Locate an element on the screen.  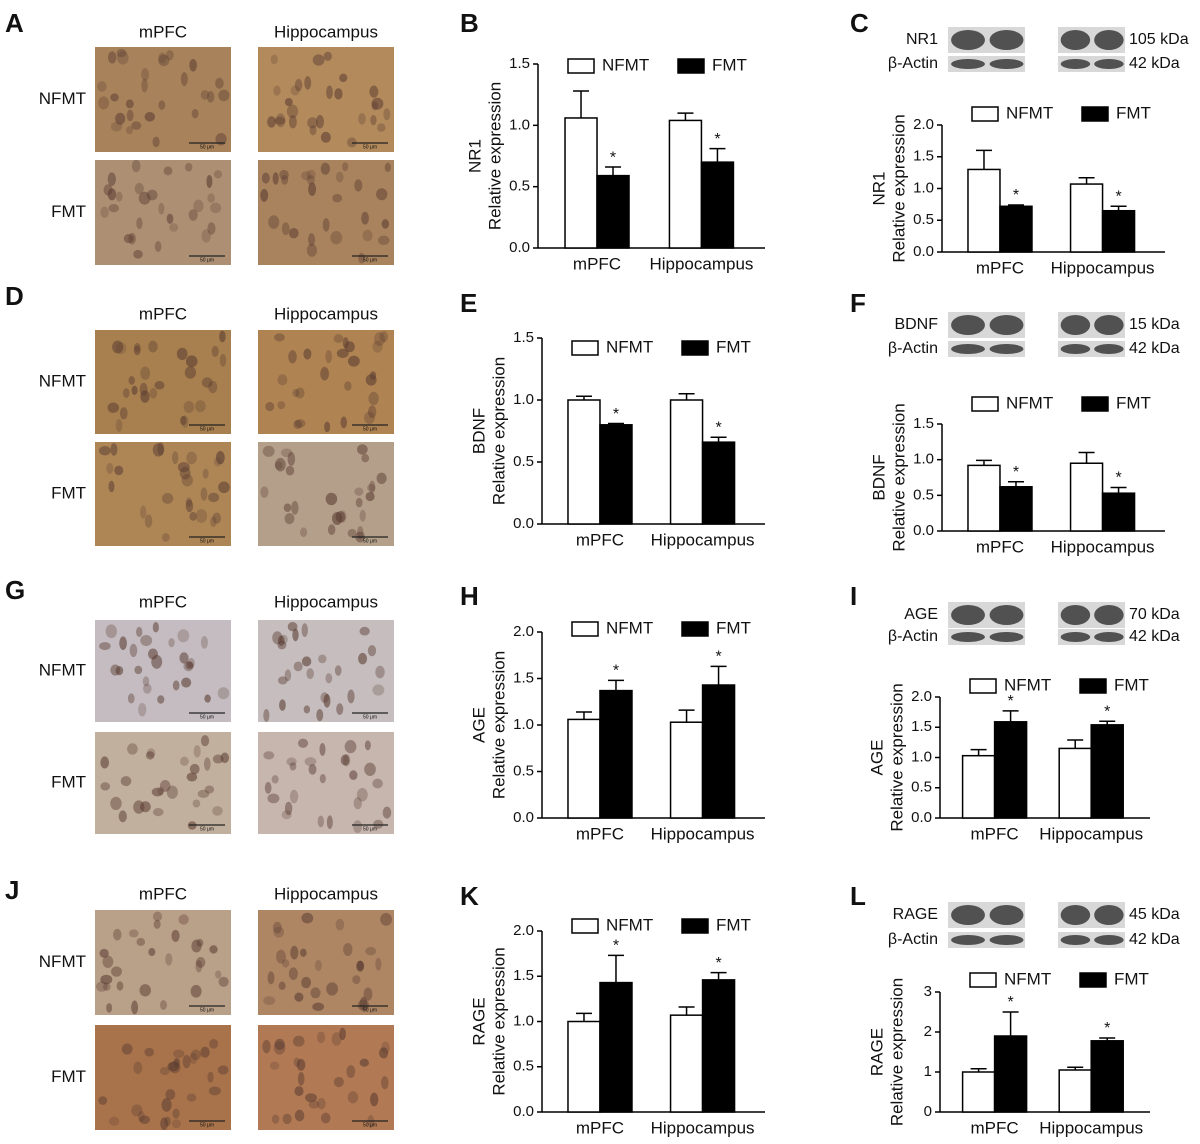
y-tick-label: 1.5 is located at coordinates (923, 423).